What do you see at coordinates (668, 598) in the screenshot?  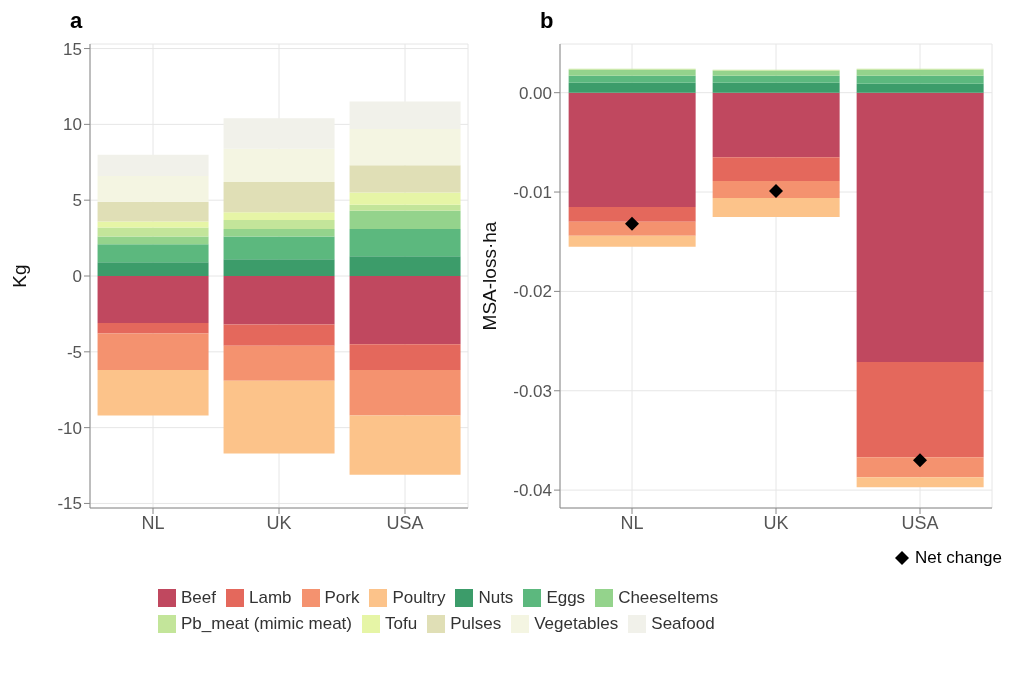 I see `legend-label: CheeseItems` at bounding box center [668, 598].